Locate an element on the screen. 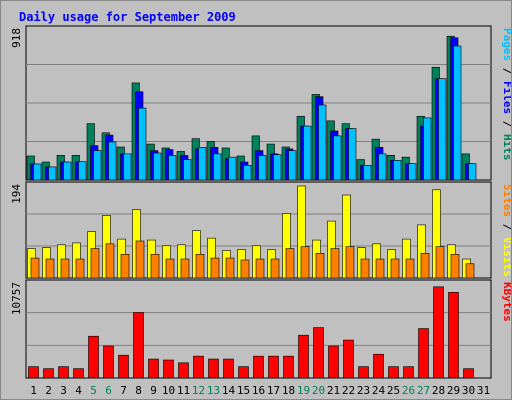  legends: Pages / Files / Hits Sites / Visits KBytes is located at coordinates (506, 175).